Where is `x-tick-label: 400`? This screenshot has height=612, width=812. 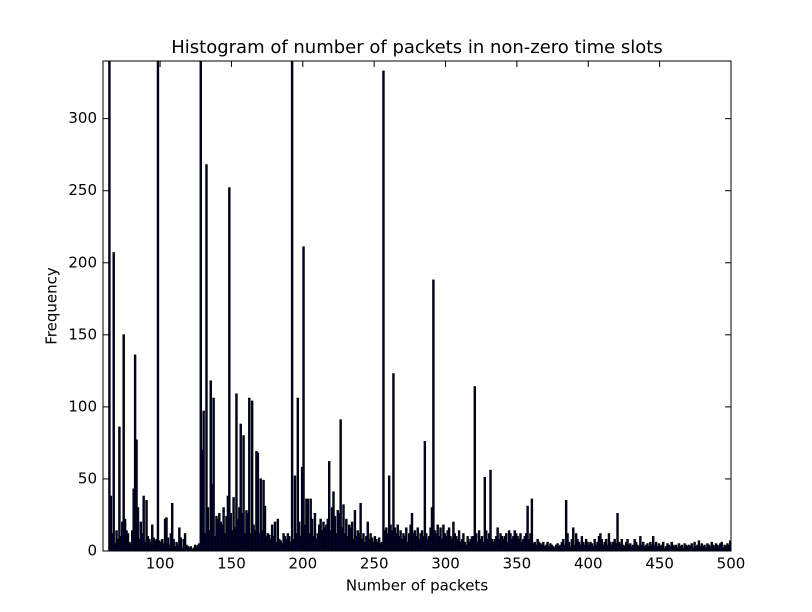
x-tick-label: 400 is located at coordinates (588, 564).